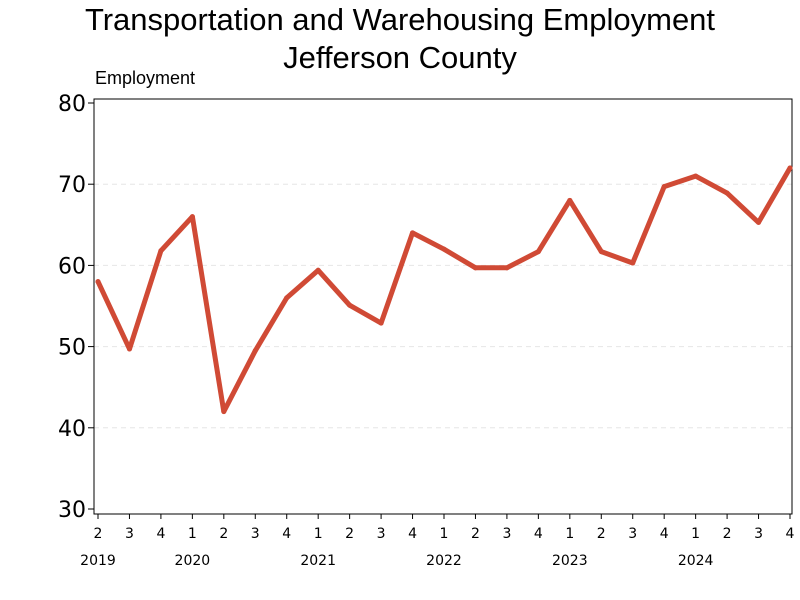 Image resolution: width=800 pixels, height=600 pixels. I want to click on year-label-2021: 2021, so click(318, 561).